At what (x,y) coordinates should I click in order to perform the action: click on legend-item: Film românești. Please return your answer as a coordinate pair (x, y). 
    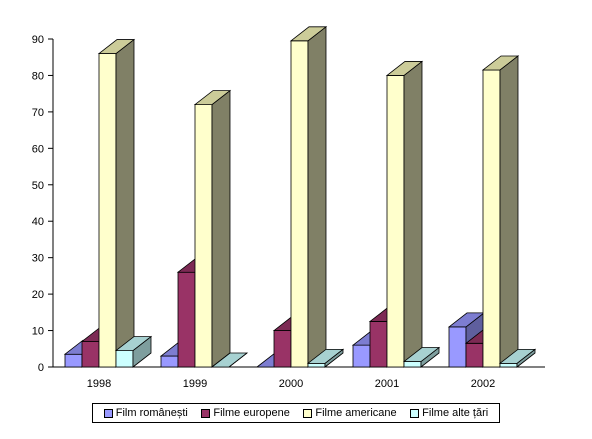
    Looking at the image, I should click on (145, 413).